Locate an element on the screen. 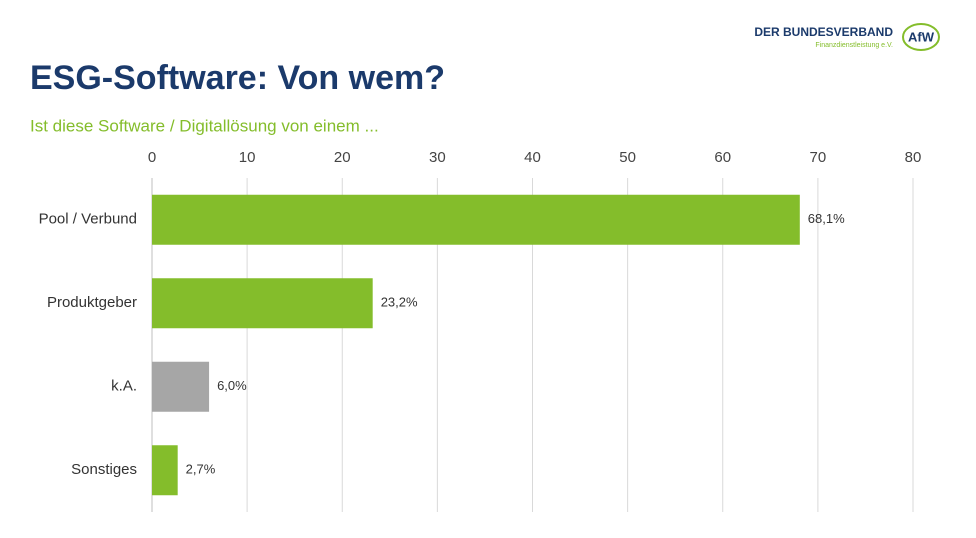 The width and height of the screenshot is (976, 538). logo-ring is located at coordinates (921, 37).